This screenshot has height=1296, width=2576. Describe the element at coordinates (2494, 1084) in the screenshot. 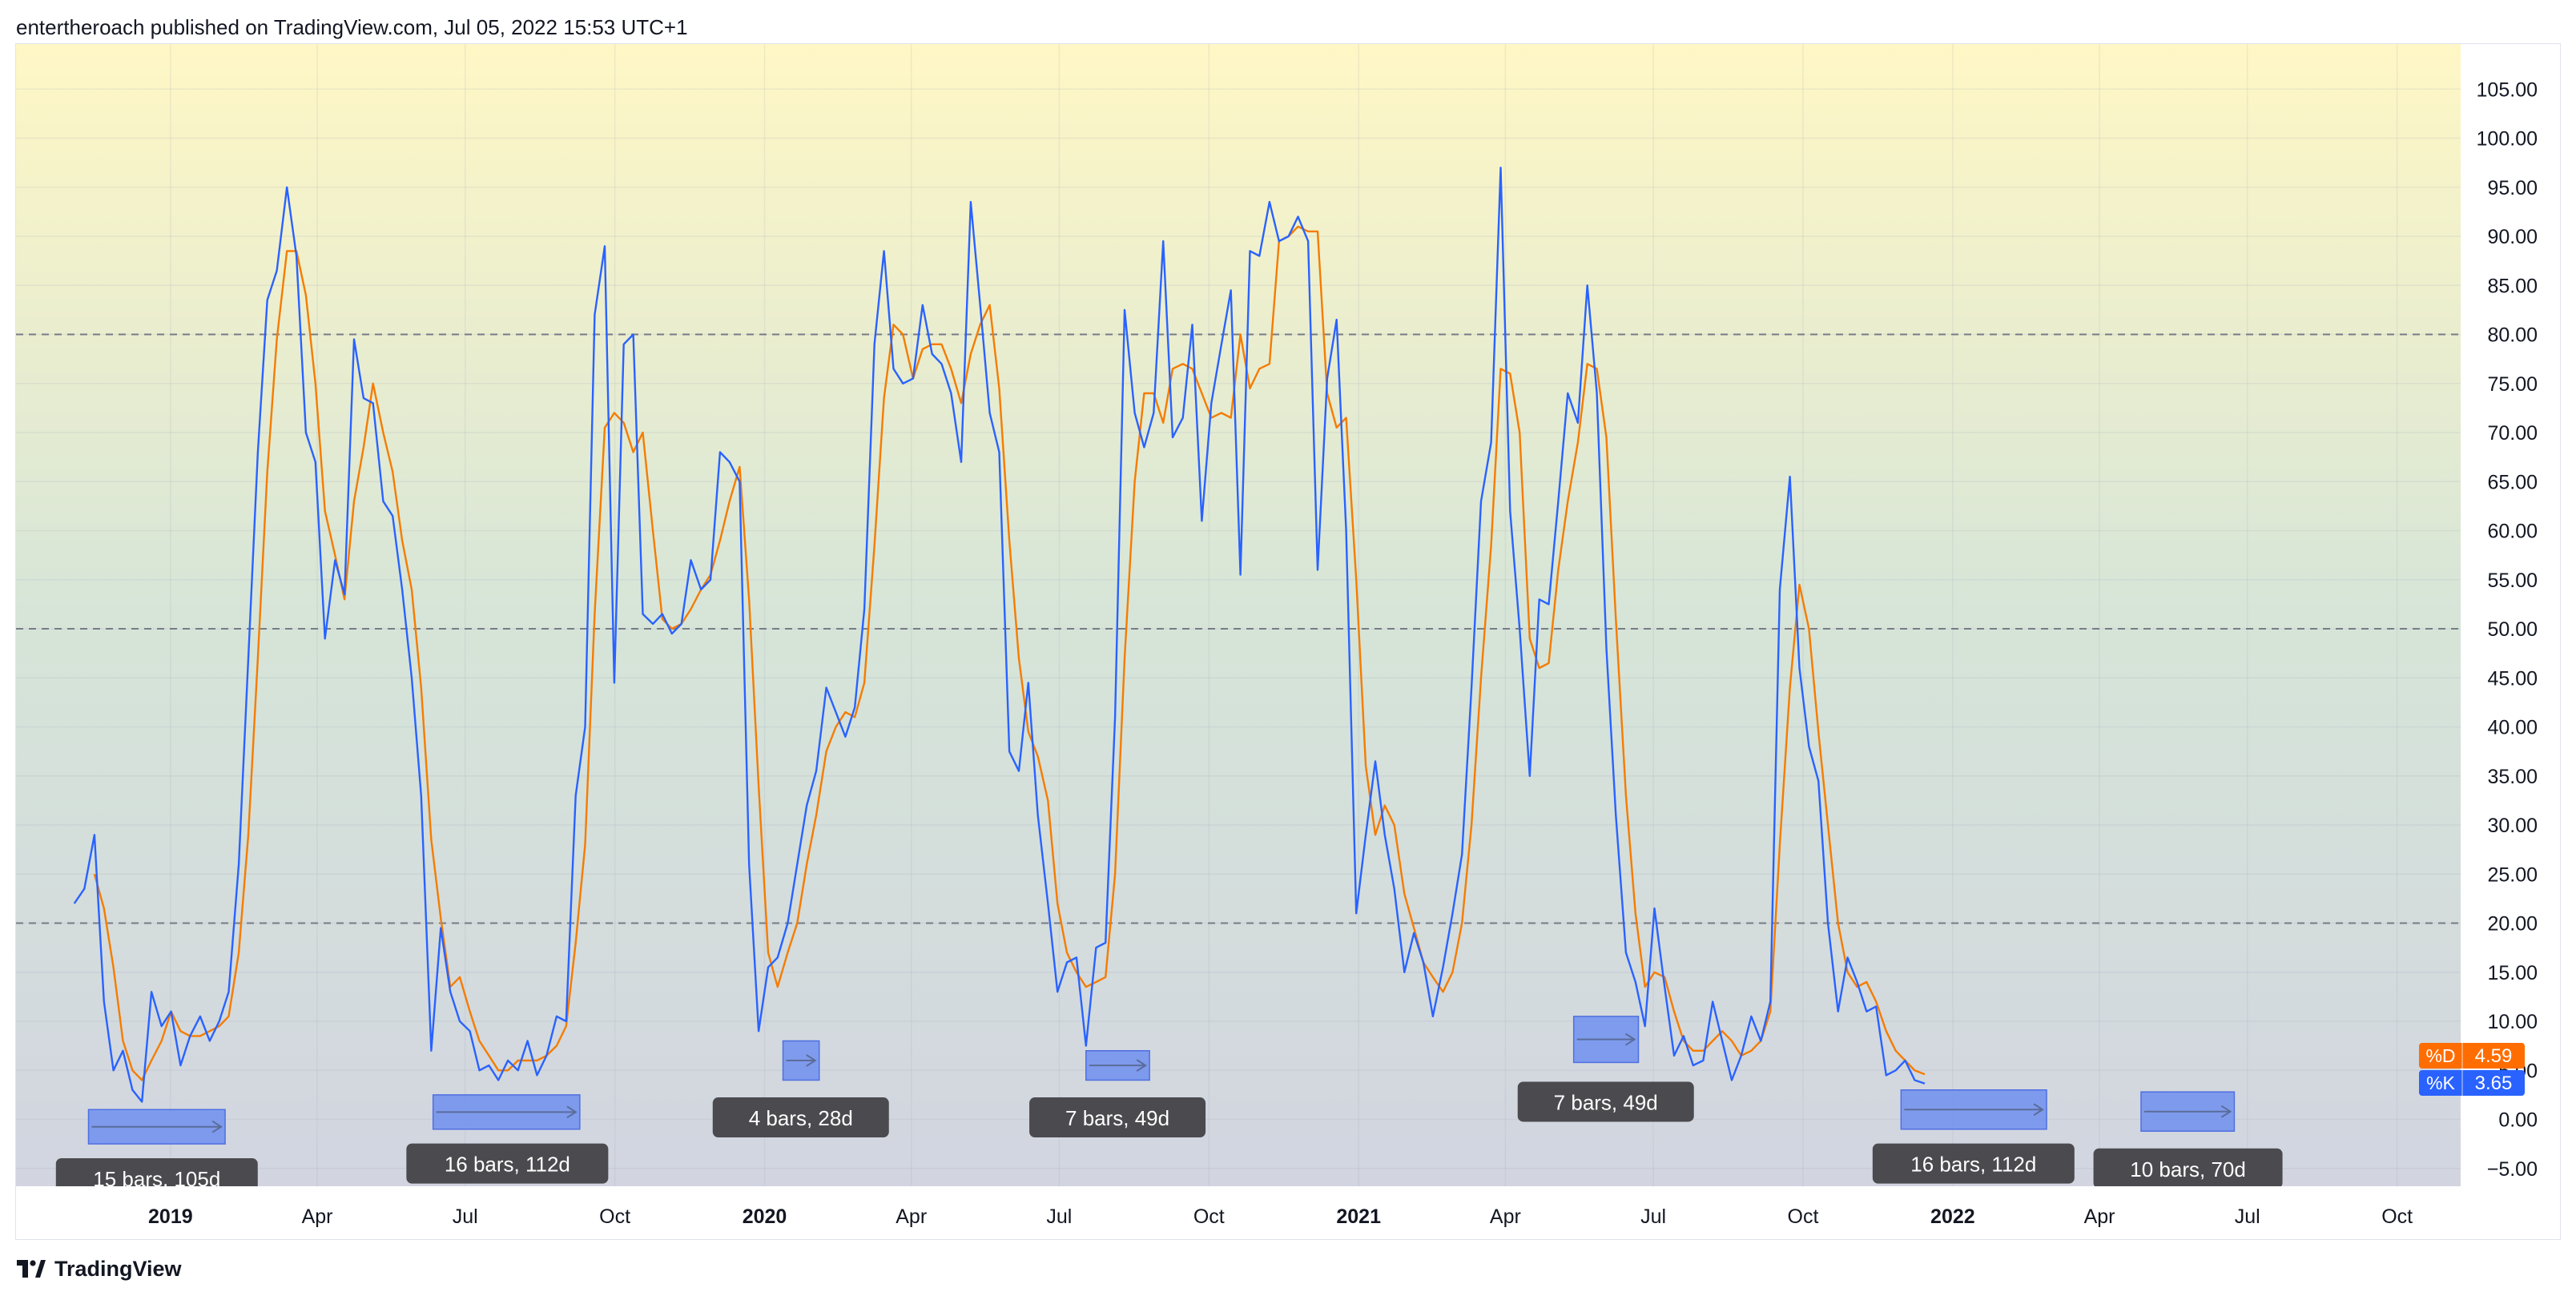

I see `badge-value: 3.65` at that location.